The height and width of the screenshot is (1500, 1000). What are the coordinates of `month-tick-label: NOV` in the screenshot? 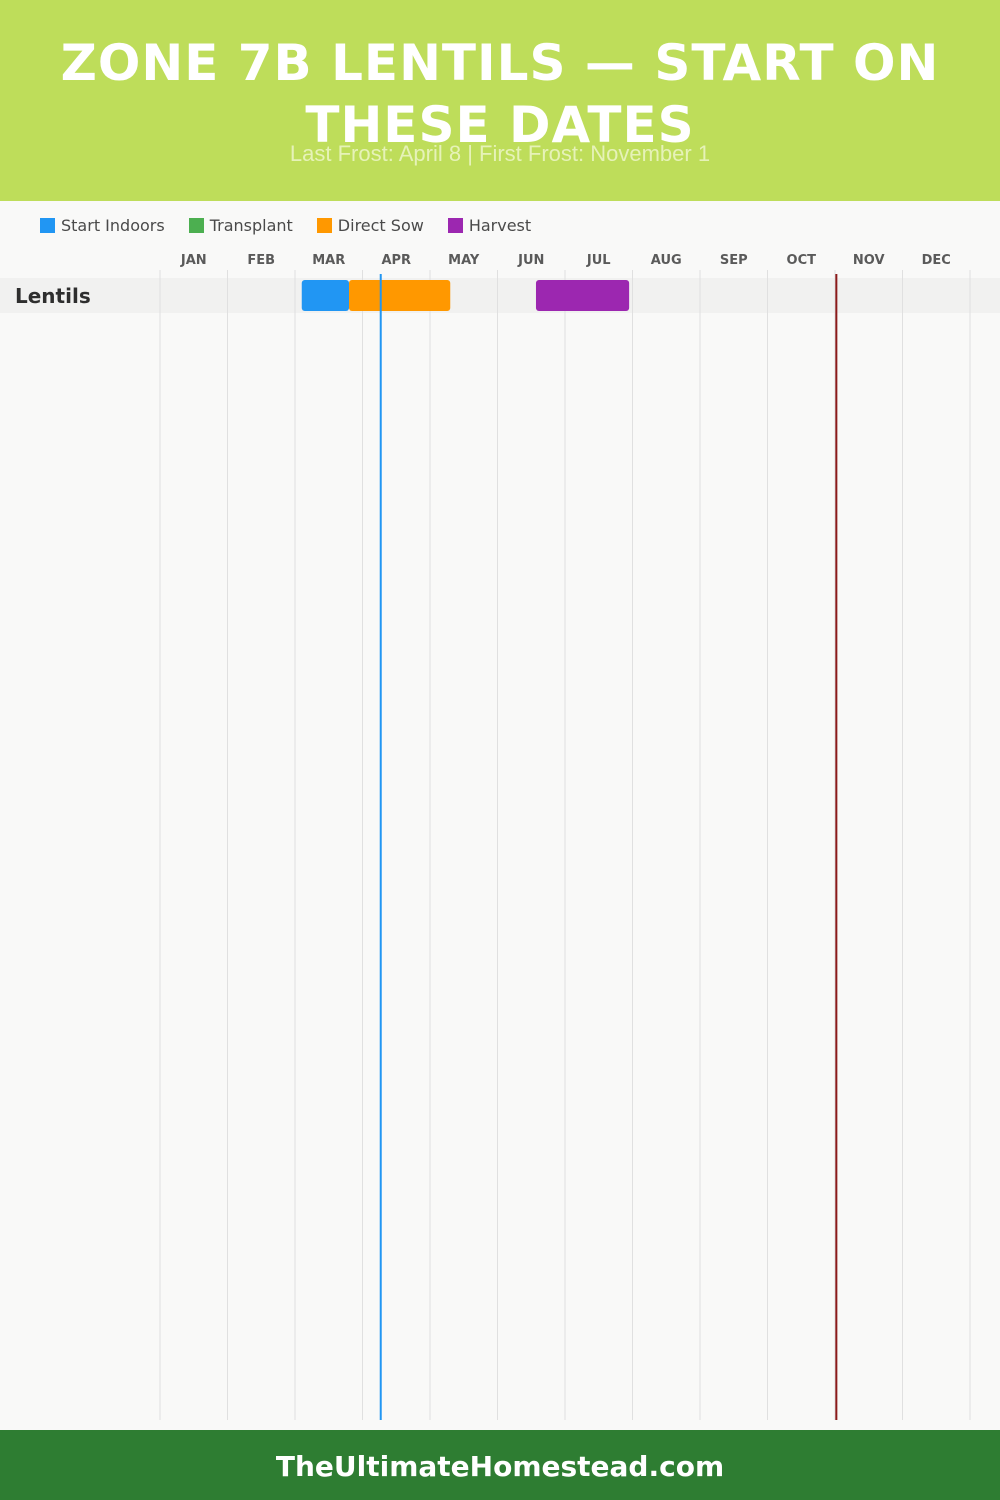 It's located at (869, 260).